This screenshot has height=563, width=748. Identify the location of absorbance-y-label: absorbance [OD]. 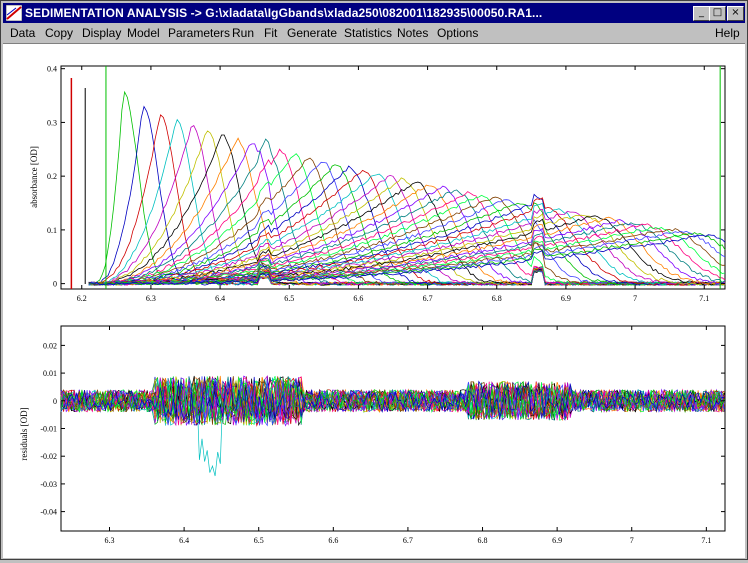
(34, 177).